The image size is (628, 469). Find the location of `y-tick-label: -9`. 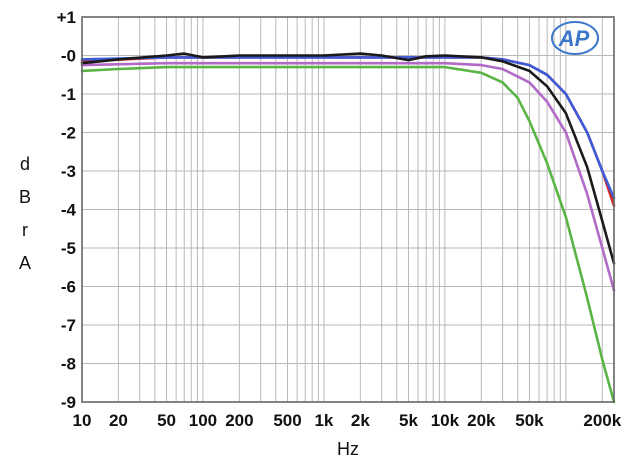

y-tick-label: -9 is located at coordinates (68, 402).